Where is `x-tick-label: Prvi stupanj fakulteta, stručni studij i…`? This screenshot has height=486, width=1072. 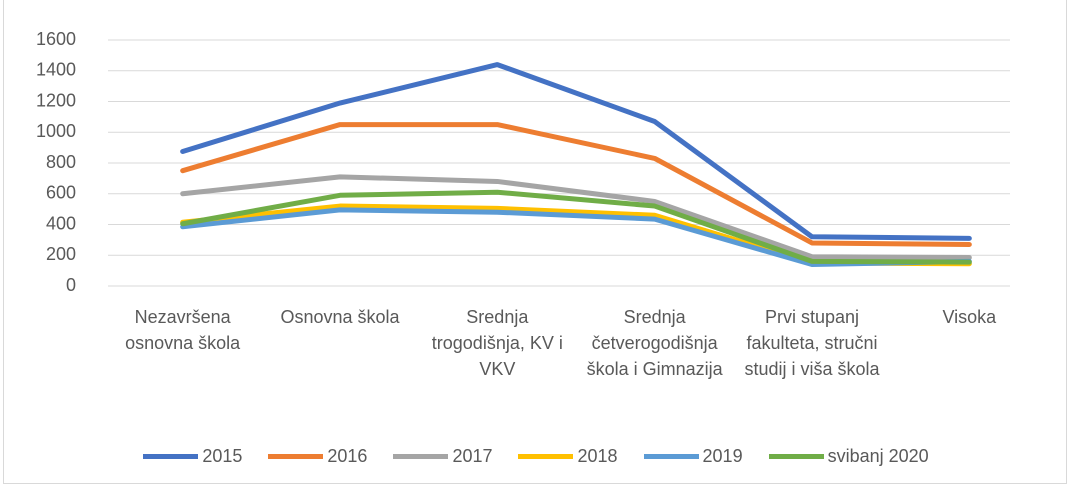 x-tick-label: Prvi stupanj fakulteta, stručni studij i… is located at coordinates (812, 343).